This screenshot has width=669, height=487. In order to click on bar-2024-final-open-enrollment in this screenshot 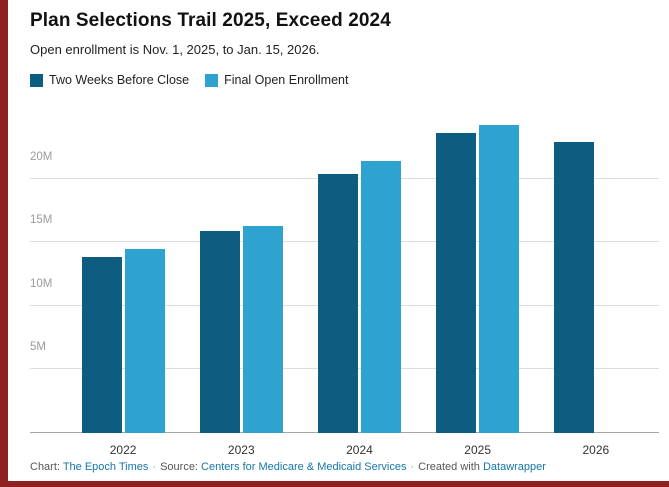, I will do `click(380, 296)`.